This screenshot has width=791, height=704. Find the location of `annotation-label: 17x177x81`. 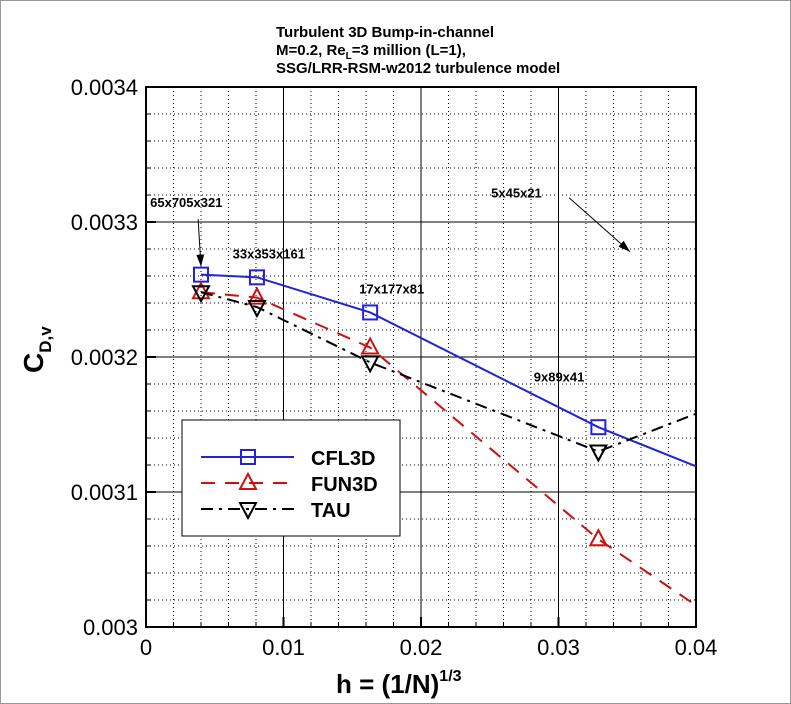

annotation-label: 17x177x81 is located at coordinates (391, 289).